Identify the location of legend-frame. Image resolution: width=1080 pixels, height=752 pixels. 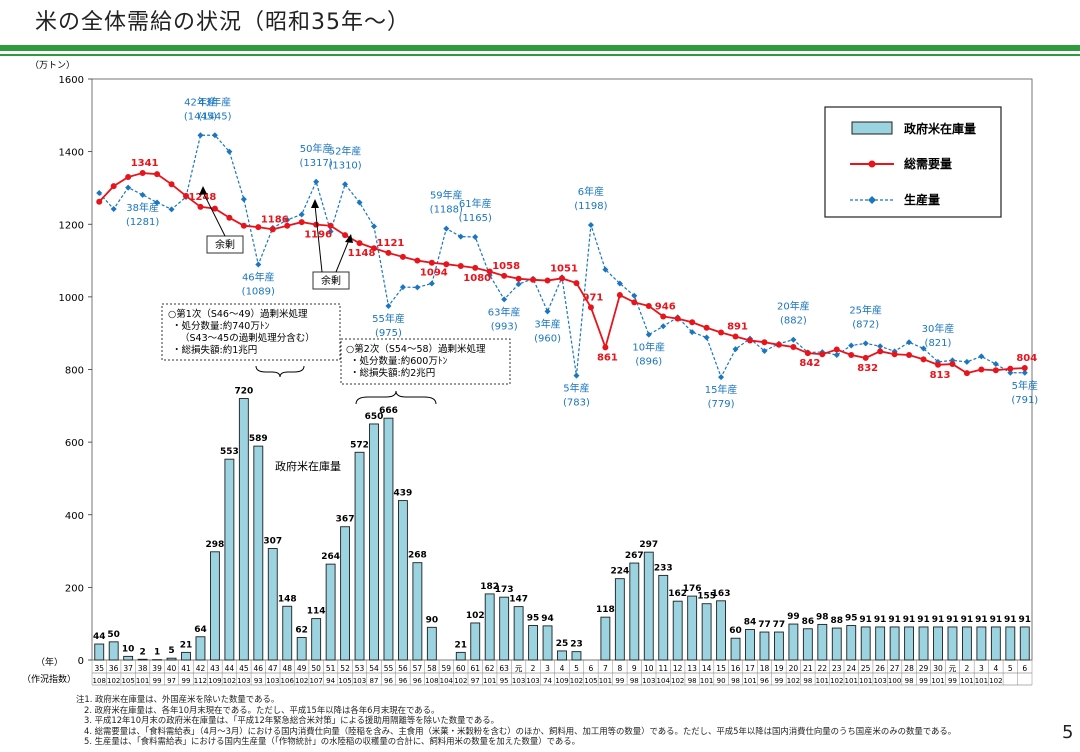
(913, 162).